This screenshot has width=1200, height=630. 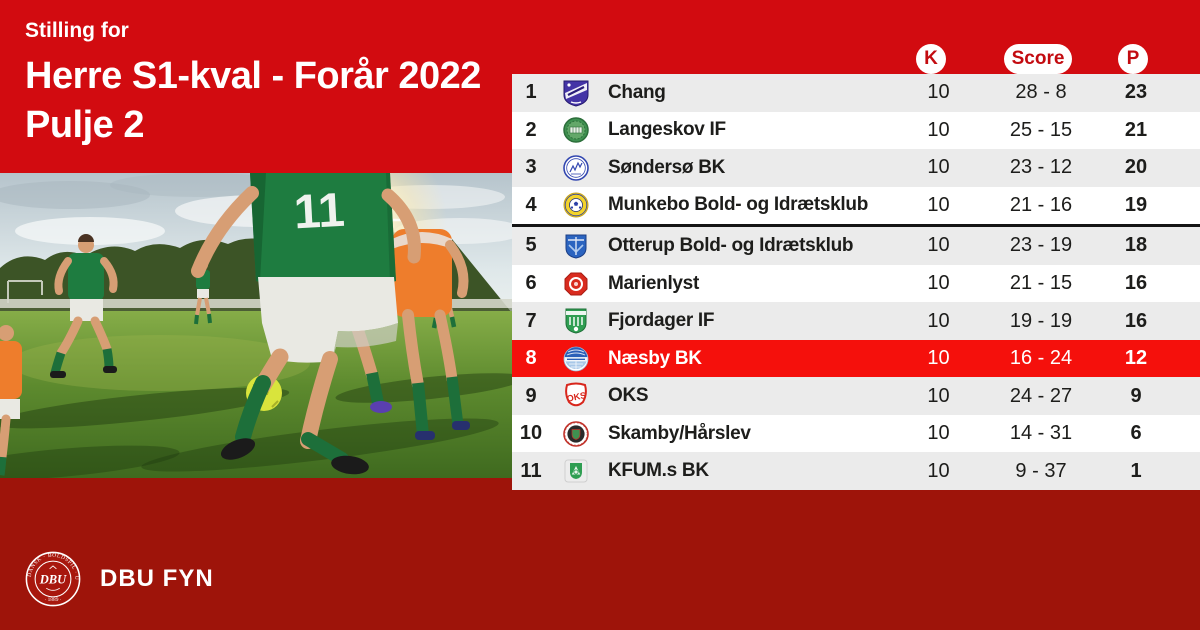 What do you see at coordinates (531, 92) in the screenshot?
I see `position-rank: 1` at bounding box center [531, 92].